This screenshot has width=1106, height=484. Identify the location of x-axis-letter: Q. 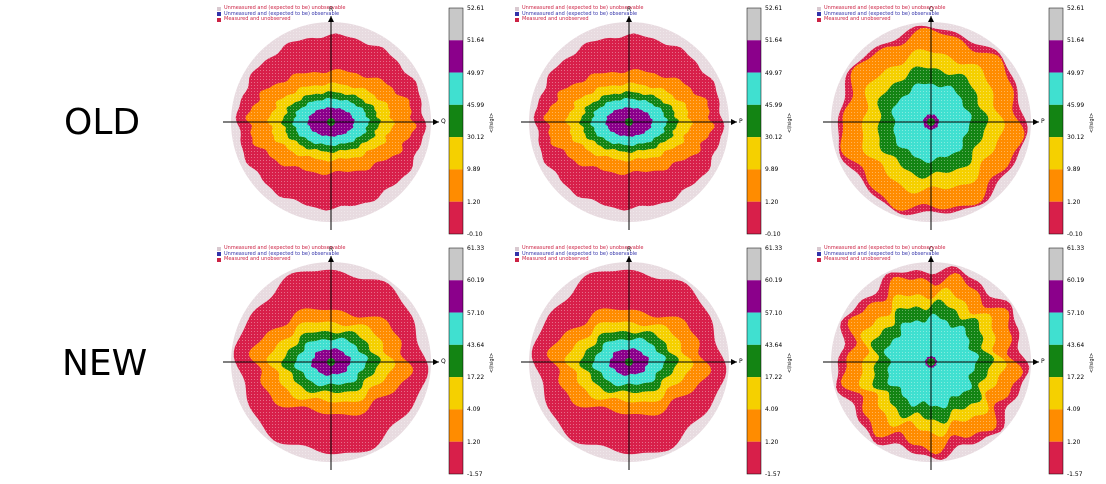
(443, 121).